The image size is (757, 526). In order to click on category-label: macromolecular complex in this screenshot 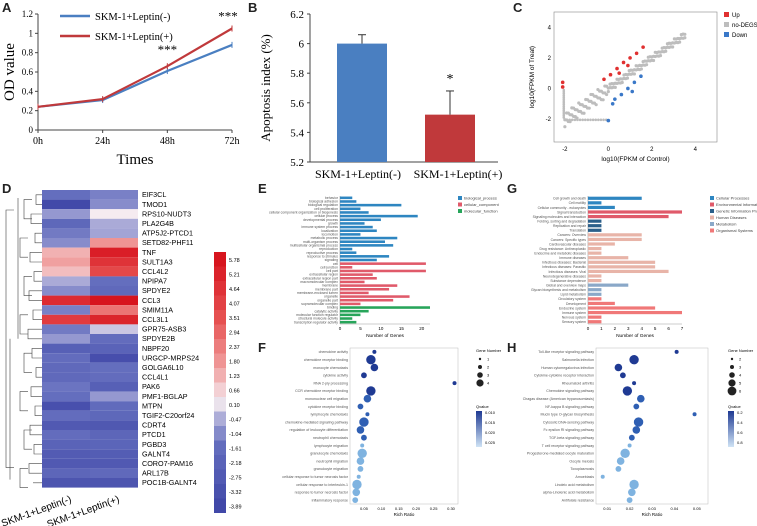, I will do `click(319, 282)`.